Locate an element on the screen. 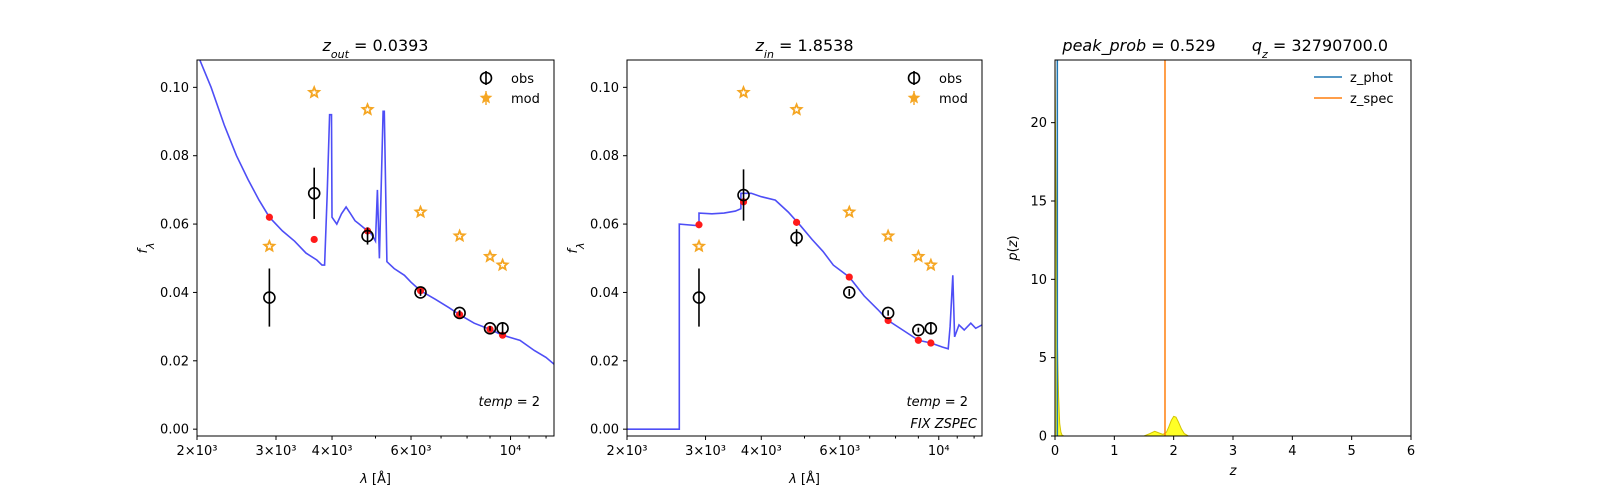  y-axis-label-part: ( is located at coordinates (1013, 249).